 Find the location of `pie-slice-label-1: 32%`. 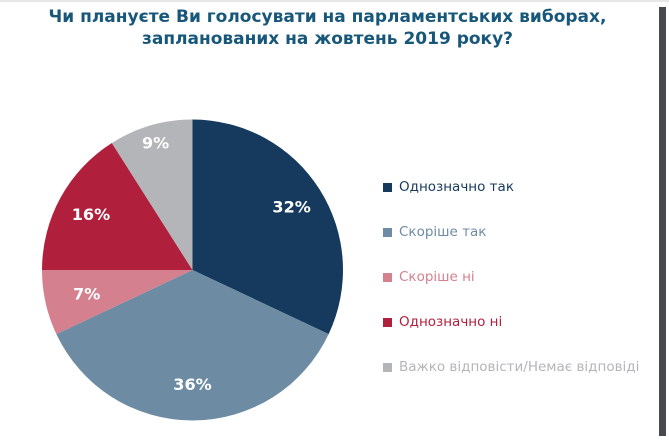

pie-slice-label-1: 32% is located at coordinates (291, 207).